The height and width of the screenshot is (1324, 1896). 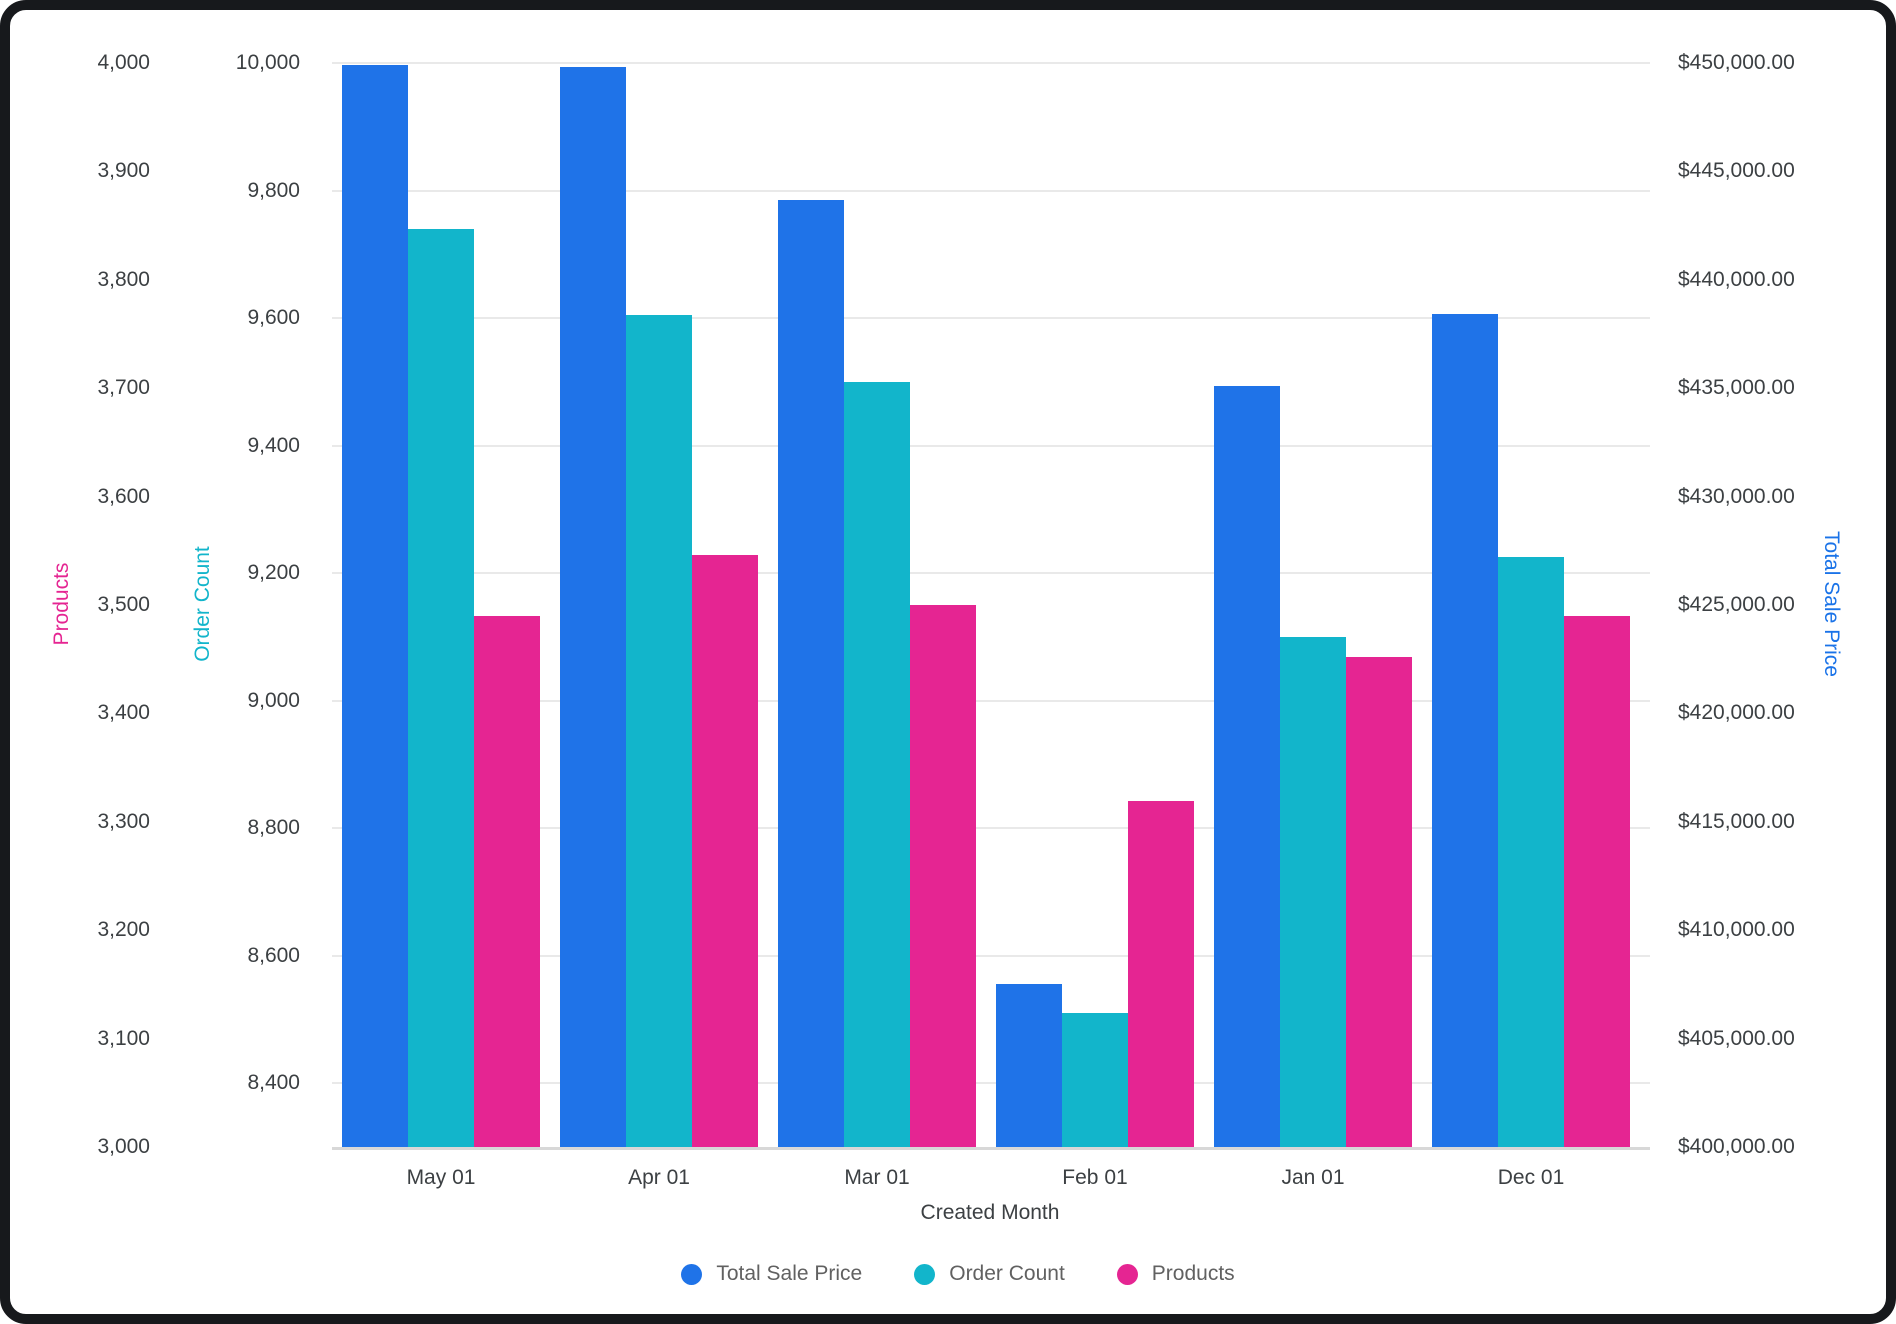 I want to click on products-tick-3000: 3,000, so click(x=123, y=1146).